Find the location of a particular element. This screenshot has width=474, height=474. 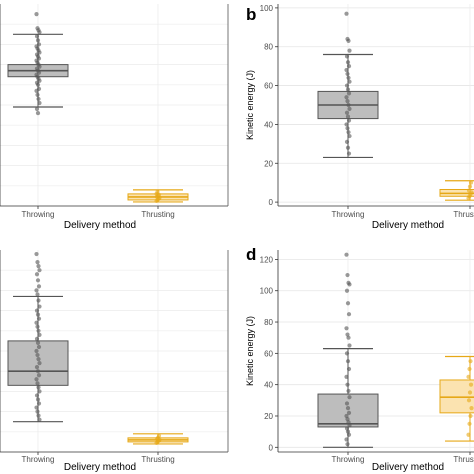

y-tick-label: 120 is located at coordinates (267, 259).